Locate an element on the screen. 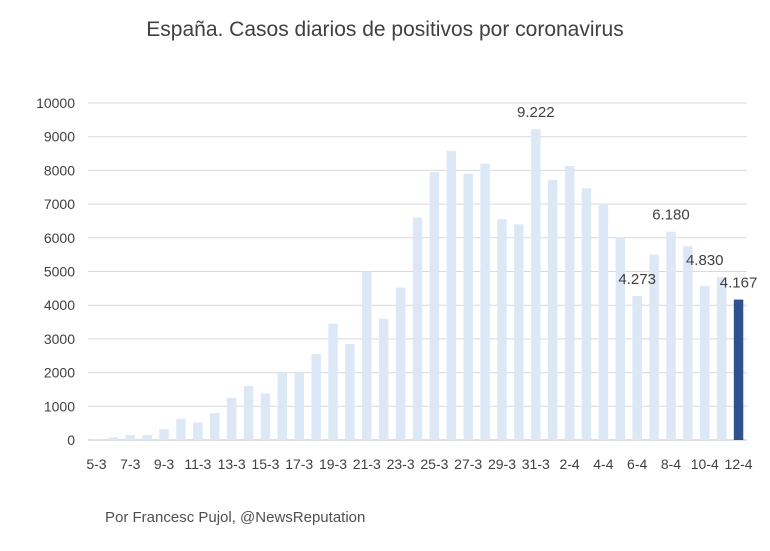 The image size is (770, 551). x-tick-label-5-3: 5-3 is located at coordinates (96, 464).